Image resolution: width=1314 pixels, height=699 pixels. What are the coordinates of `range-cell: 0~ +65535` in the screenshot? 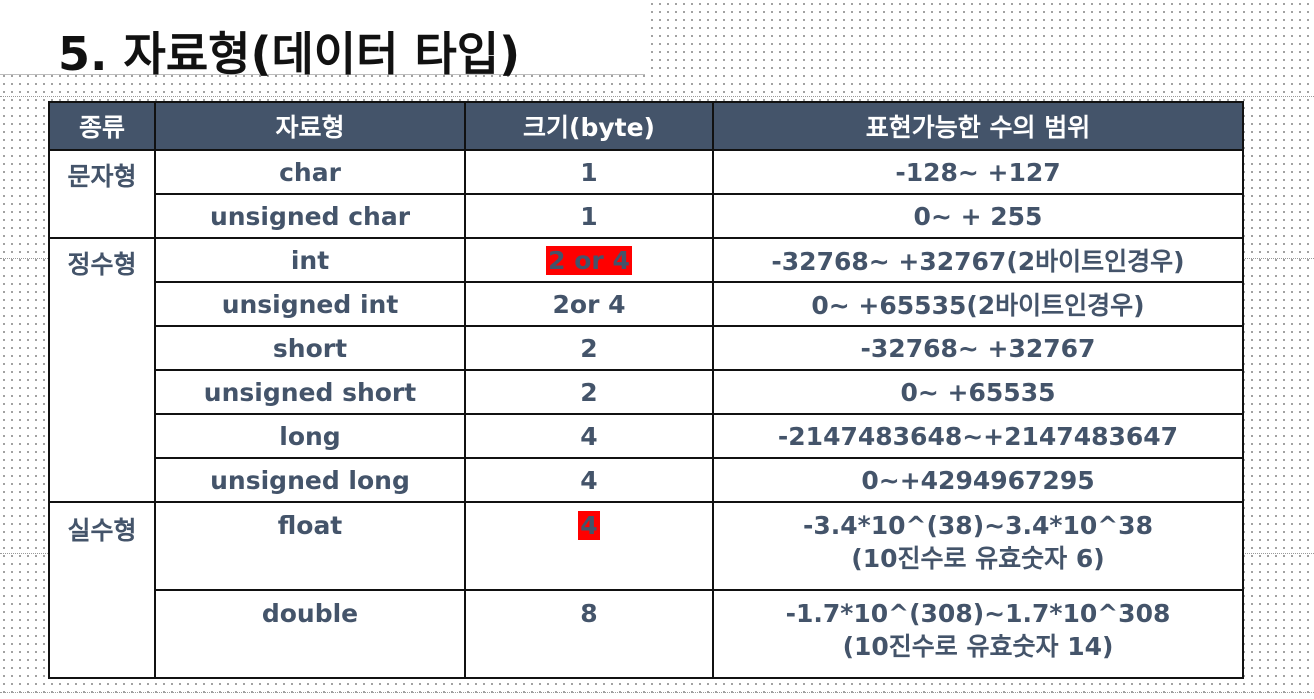 It's located at (978, 392).